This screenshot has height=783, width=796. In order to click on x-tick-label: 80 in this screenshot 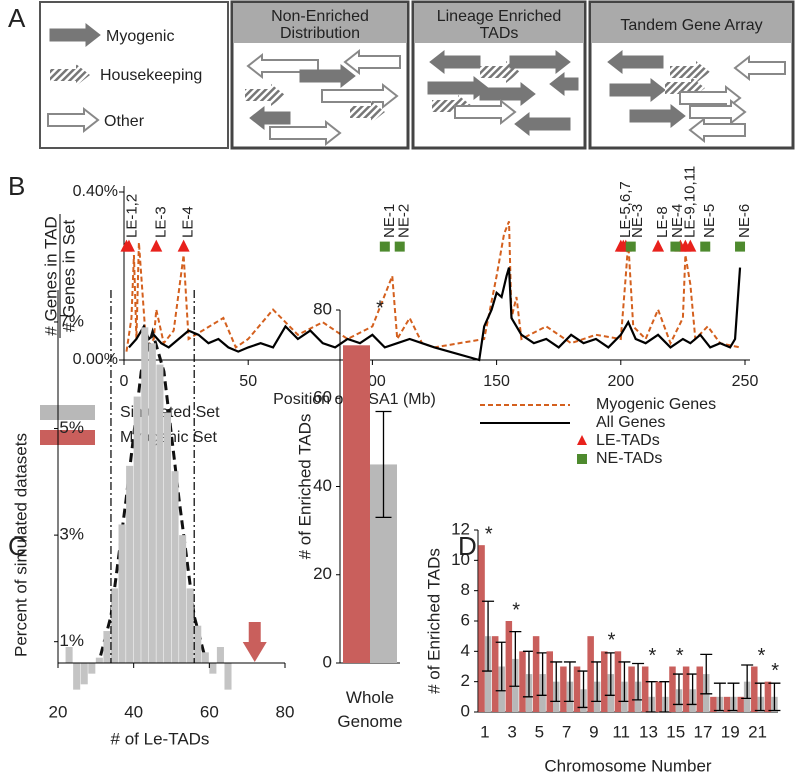, I will do `click(285, 711)`.